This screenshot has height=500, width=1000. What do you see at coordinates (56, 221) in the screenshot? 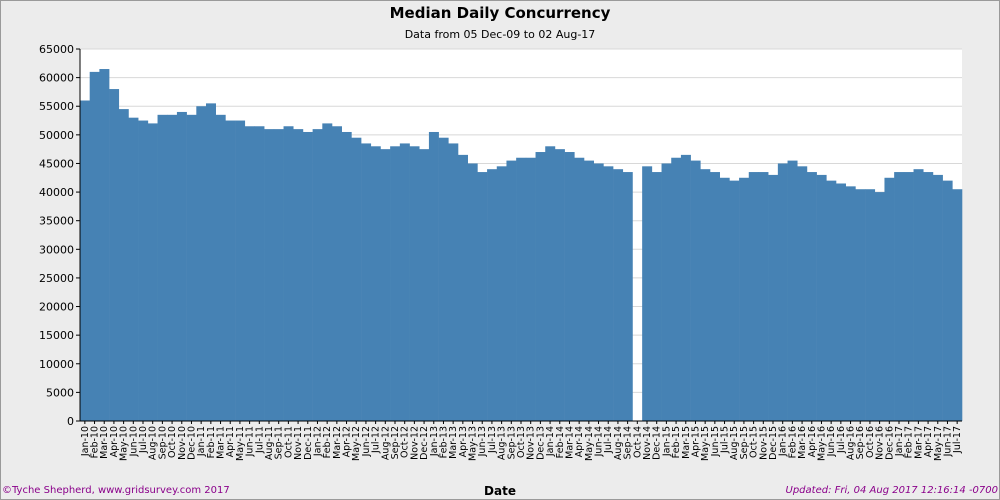
I see `y-tick-label: 35000` at bounding box center [56, 221].